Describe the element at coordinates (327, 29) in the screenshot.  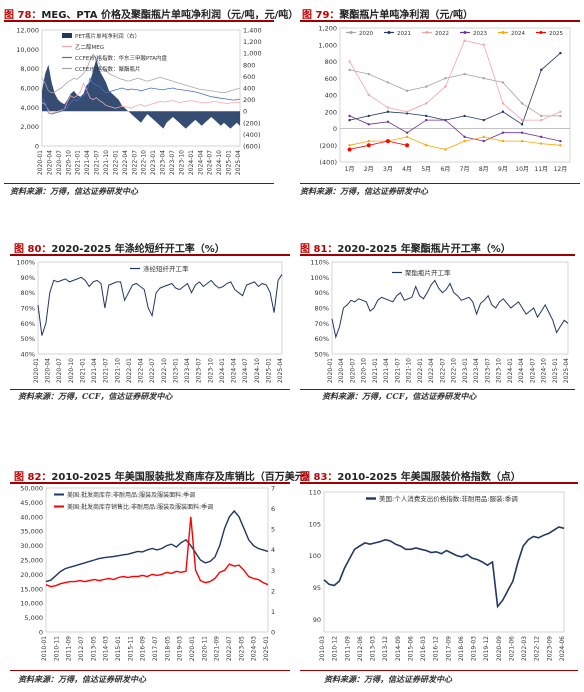
I see `f79-y-tick-label: 1,200` at that location.